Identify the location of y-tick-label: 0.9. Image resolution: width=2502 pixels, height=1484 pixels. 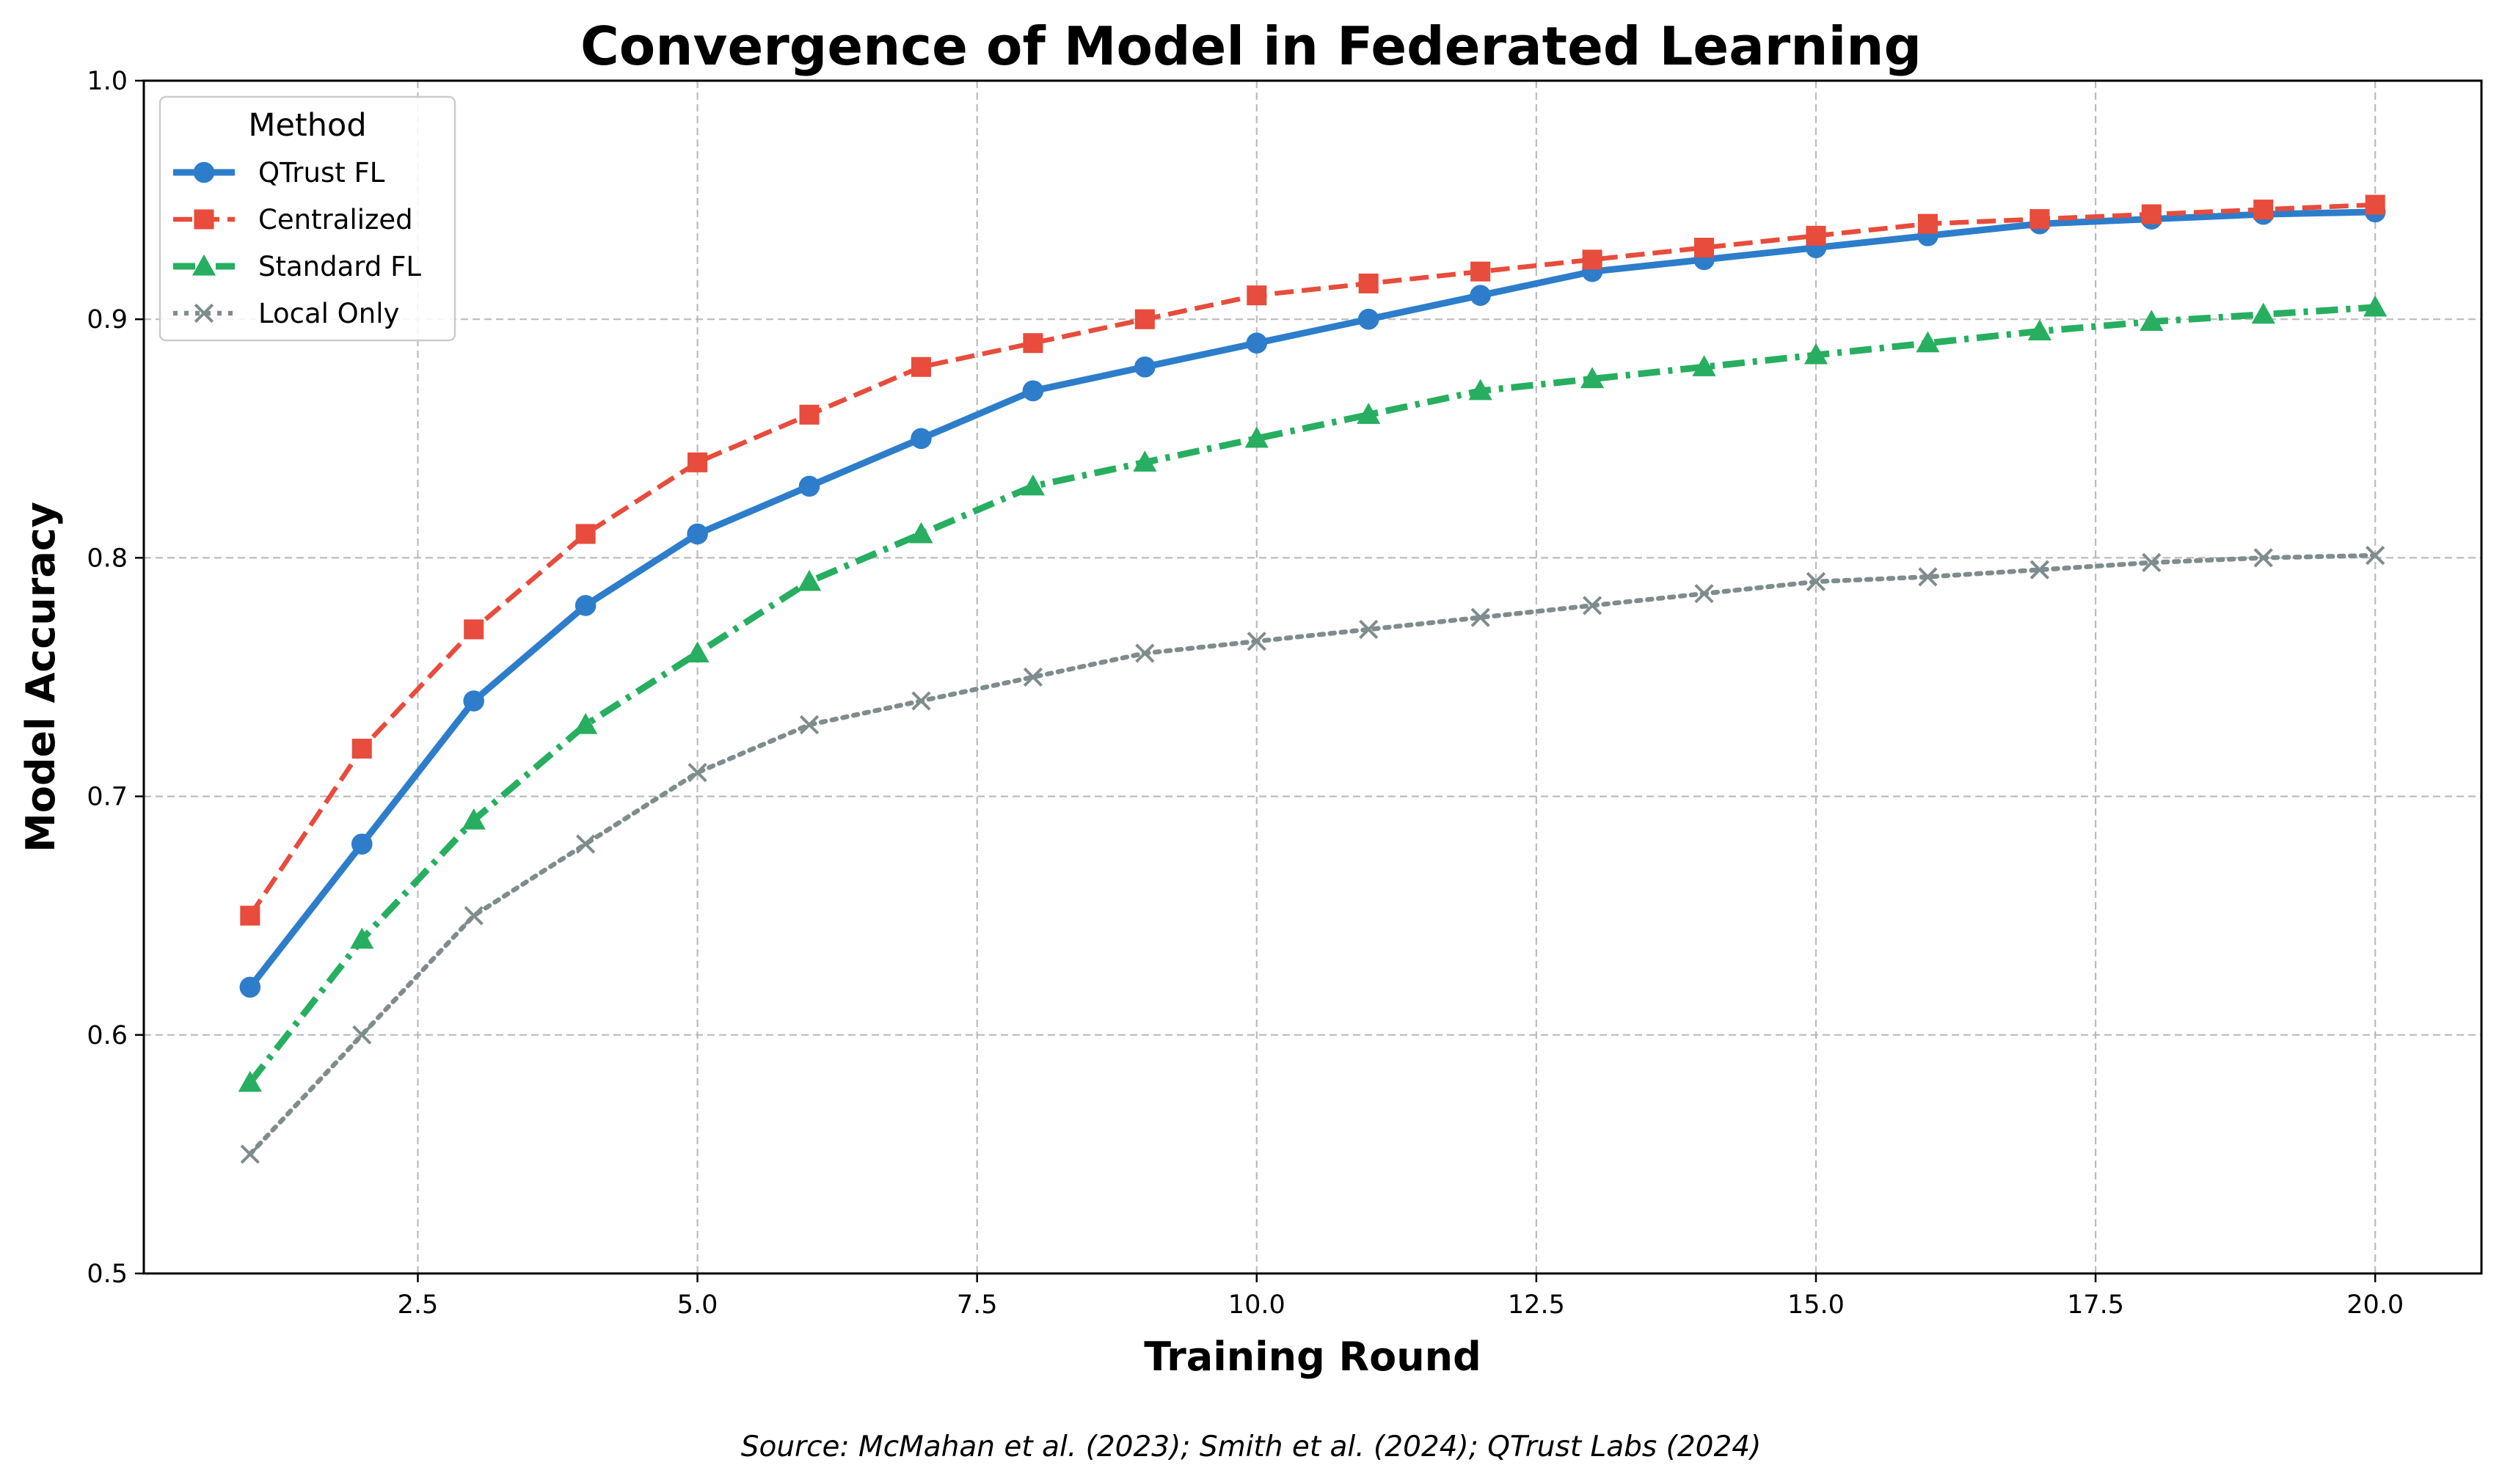
(108, 320).